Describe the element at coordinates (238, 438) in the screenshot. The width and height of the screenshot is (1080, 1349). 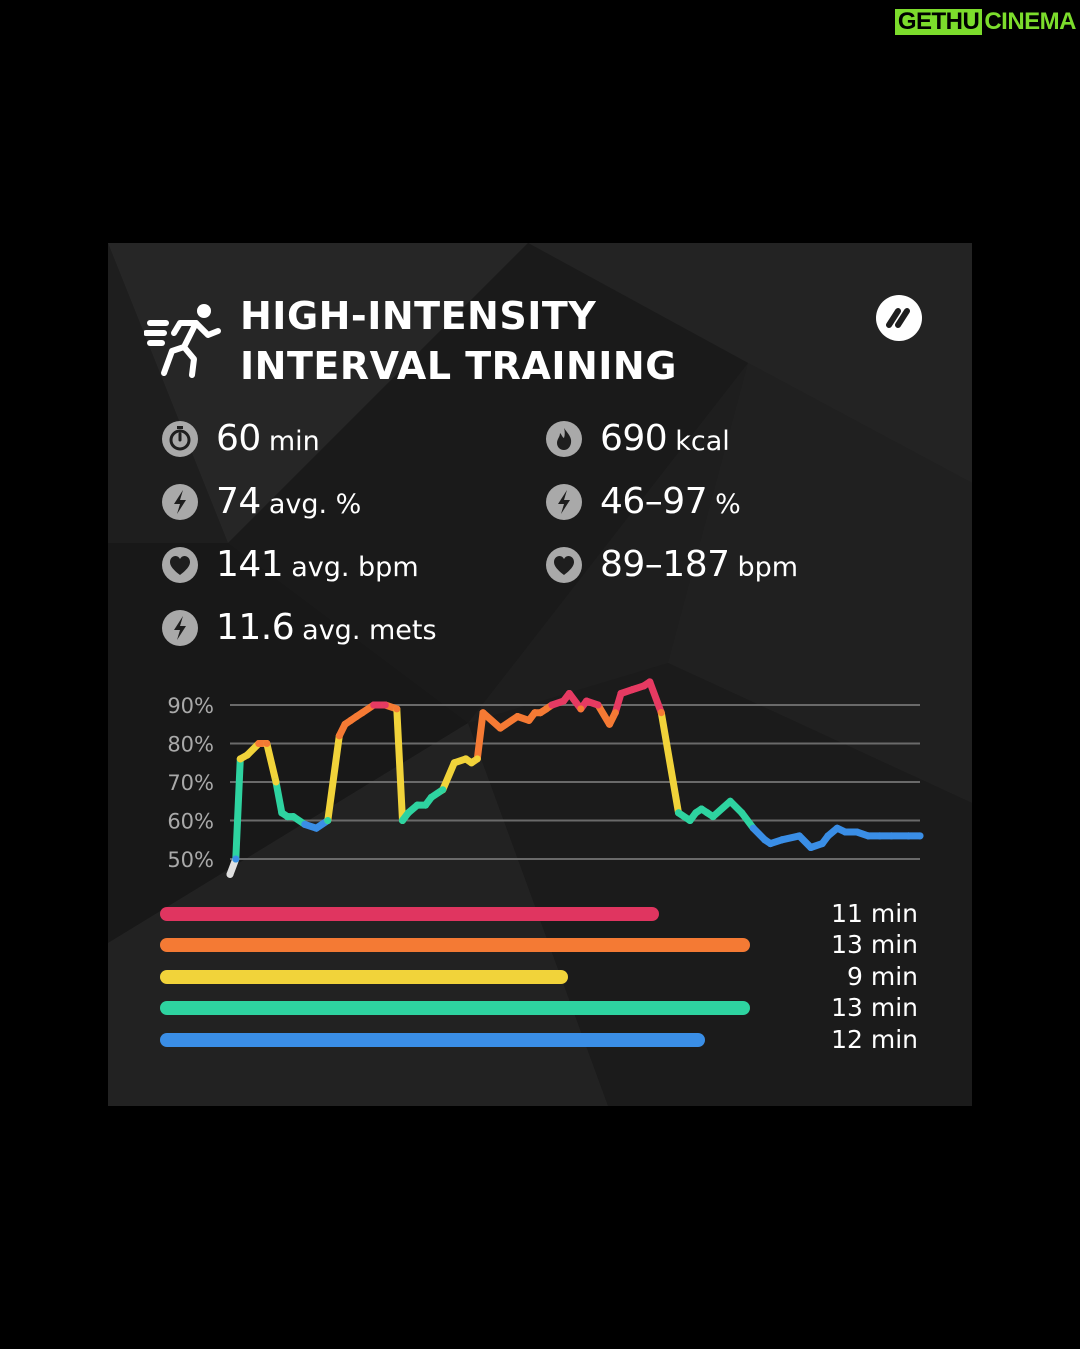
I see `stat-value: 60` at that location.